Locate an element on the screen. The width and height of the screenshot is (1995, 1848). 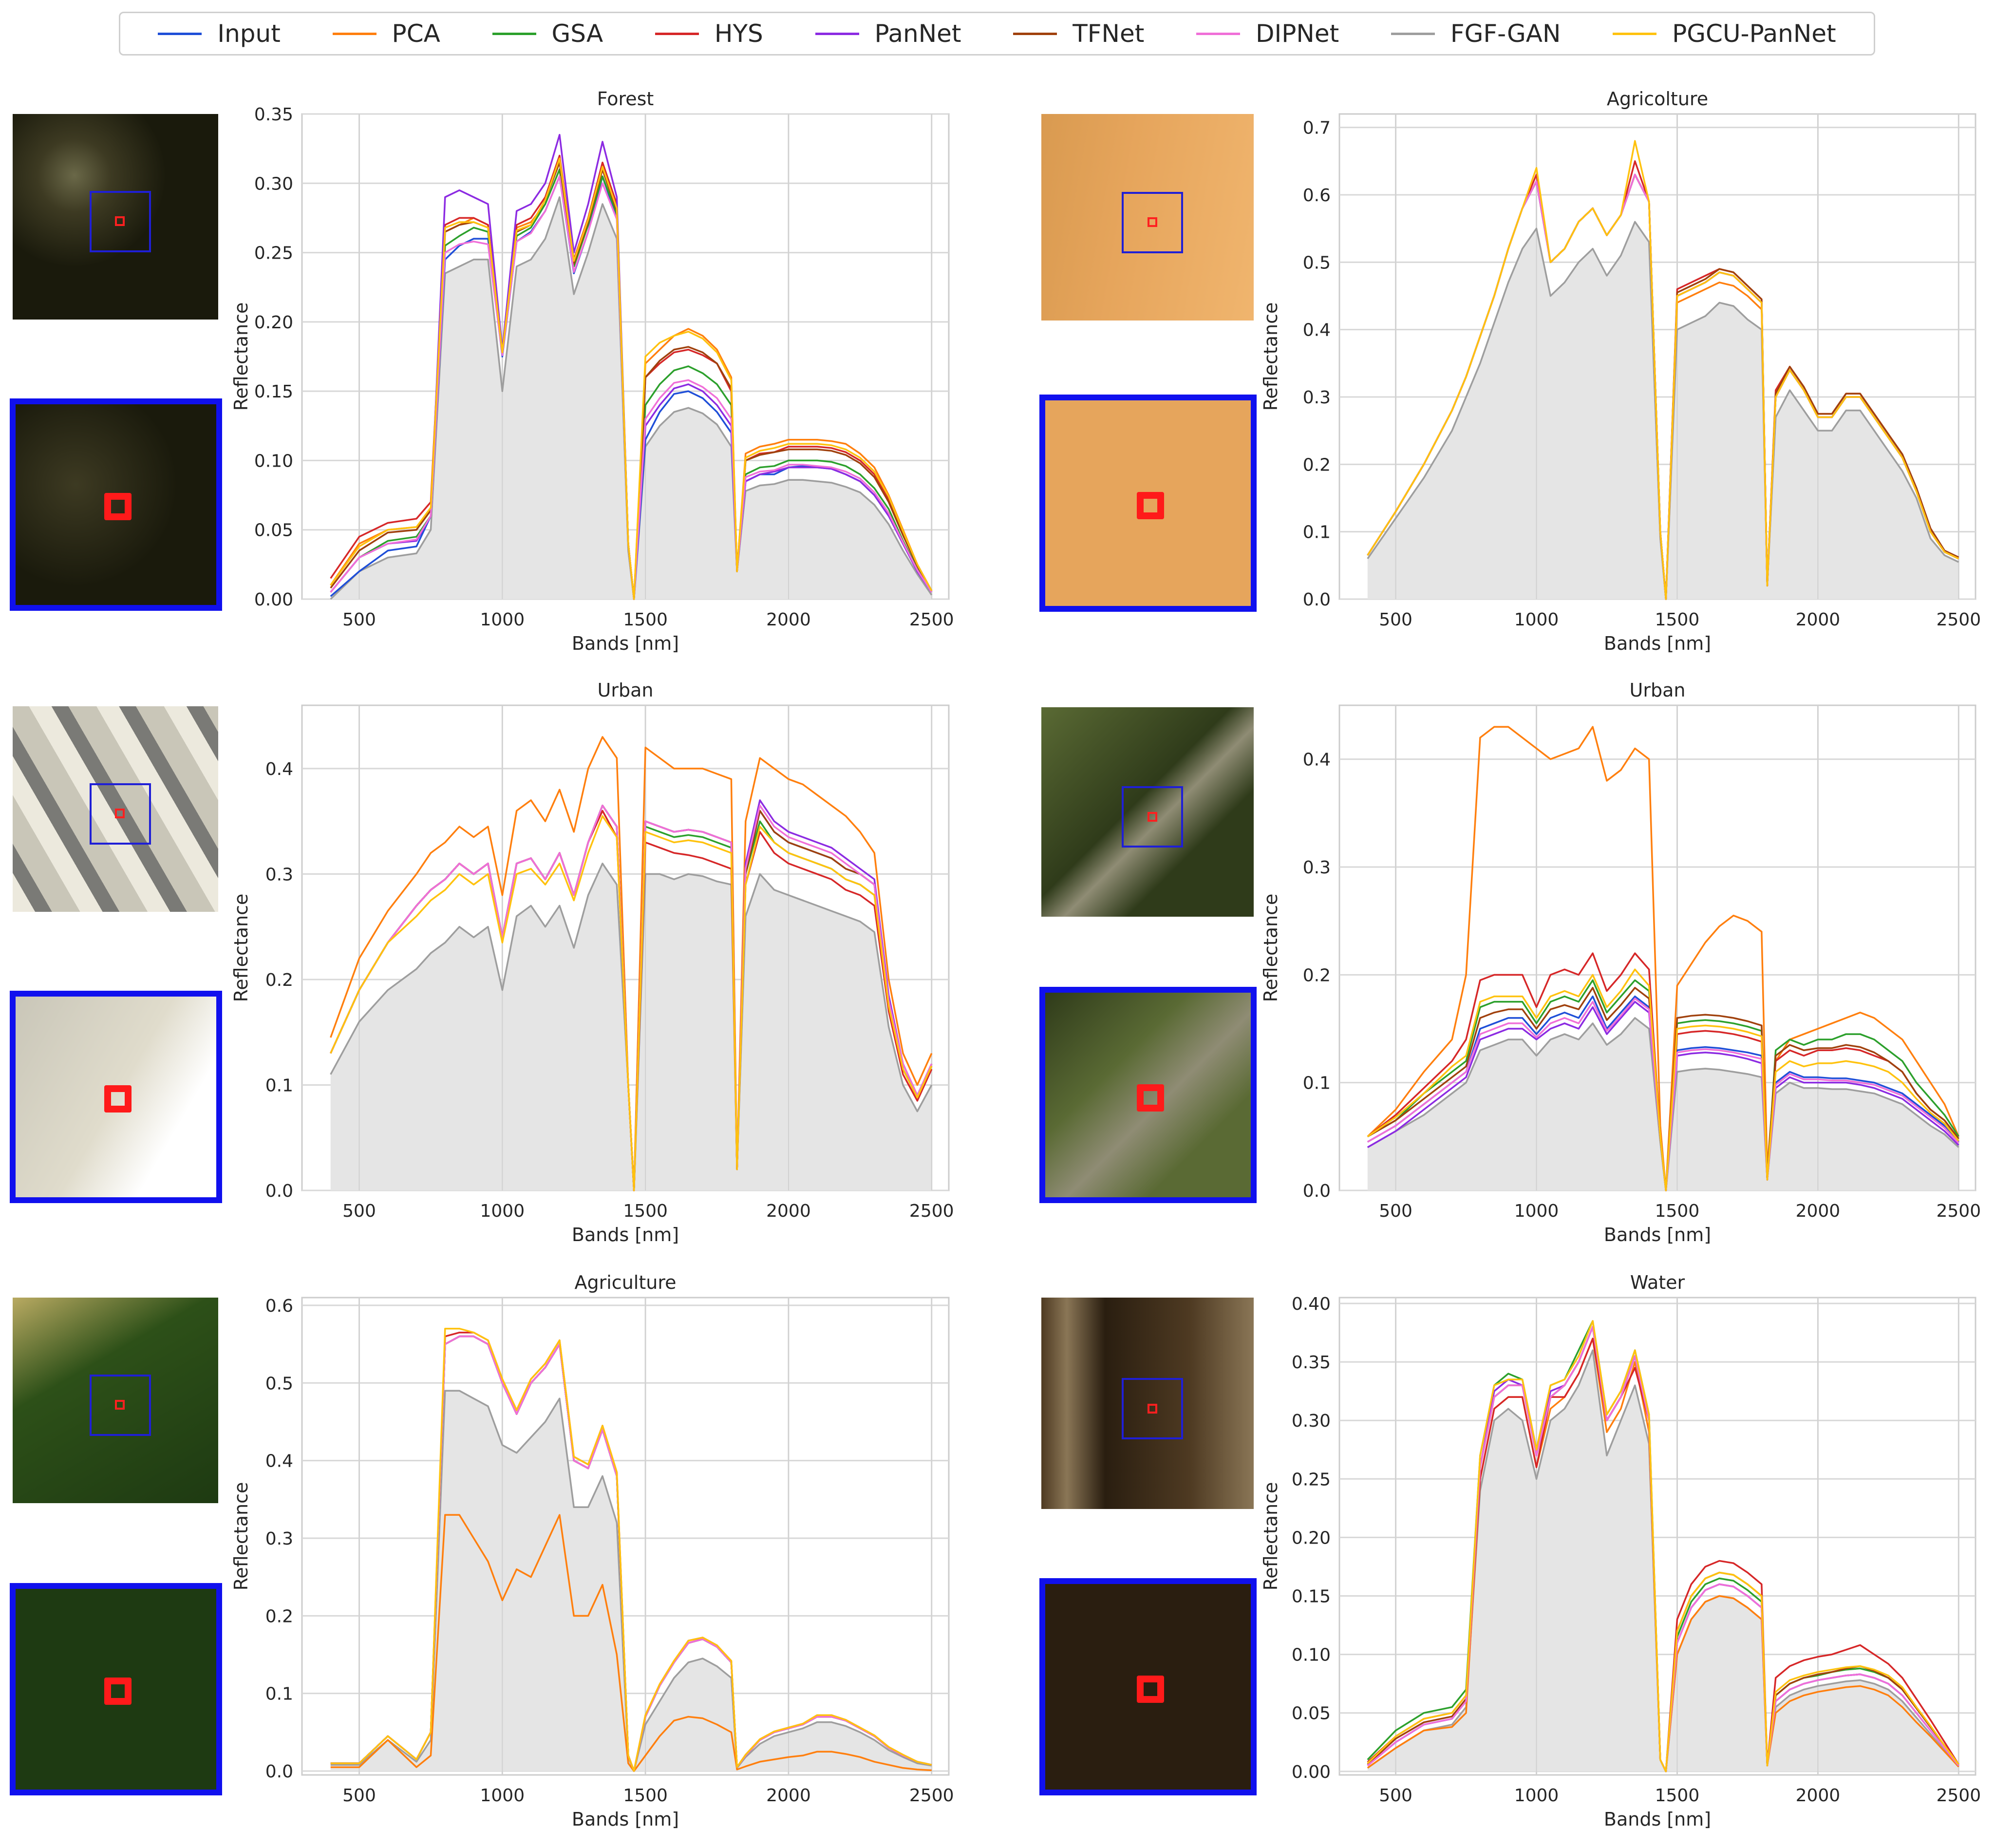
chart-title: Agricolture is located at coordinates (1657, 99).